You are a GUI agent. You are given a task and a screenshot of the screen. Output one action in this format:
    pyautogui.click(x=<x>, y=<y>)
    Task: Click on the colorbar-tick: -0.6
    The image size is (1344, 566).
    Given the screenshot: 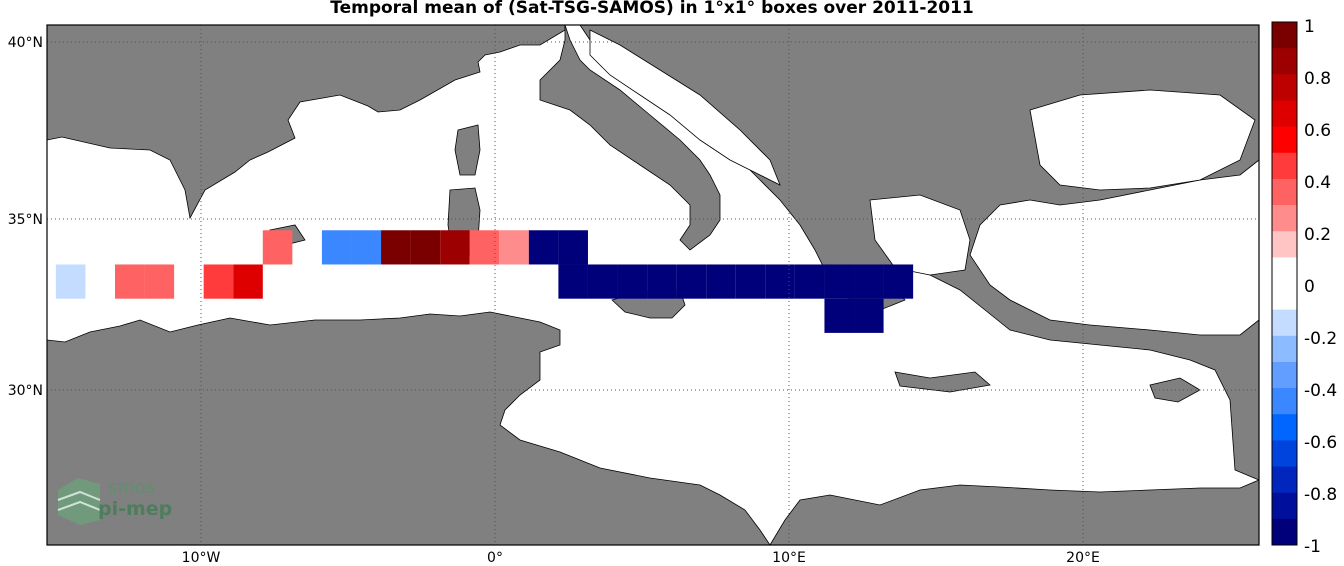 What is the action you would take?
    pyautogui.click(x=1320, y=443)
    